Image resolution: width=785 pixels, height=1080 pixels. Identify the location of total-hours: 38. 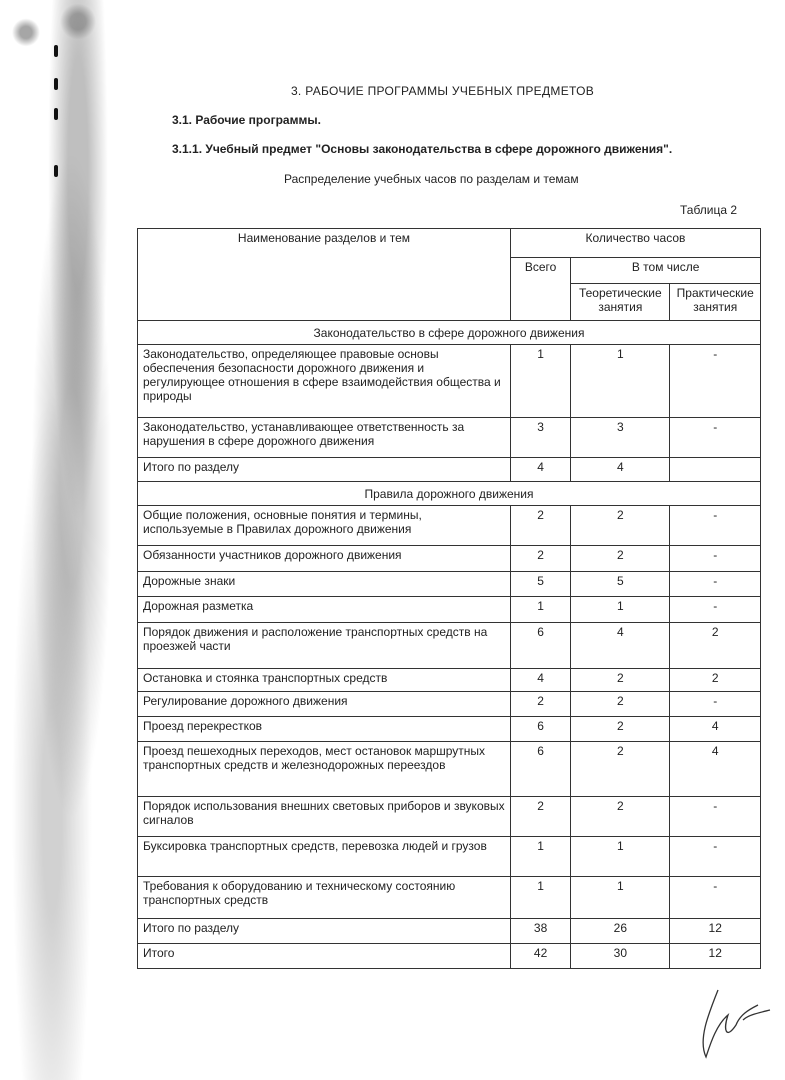
(540, 931).